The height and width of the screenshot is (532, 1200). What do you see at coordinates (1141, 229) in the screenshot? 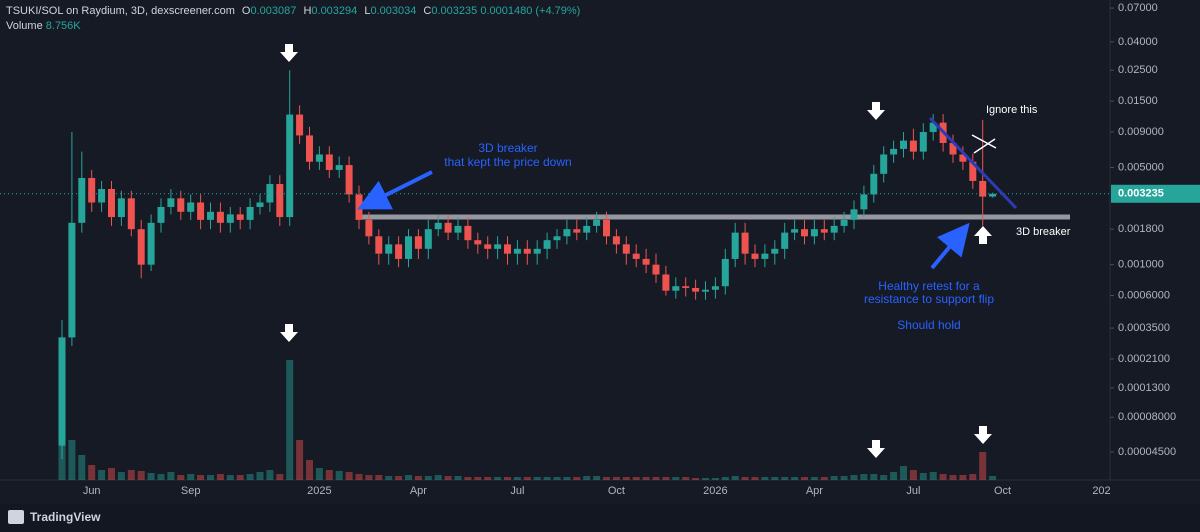
I see `y-tick-label: 0.001800` at bounding box center [1141, 229].